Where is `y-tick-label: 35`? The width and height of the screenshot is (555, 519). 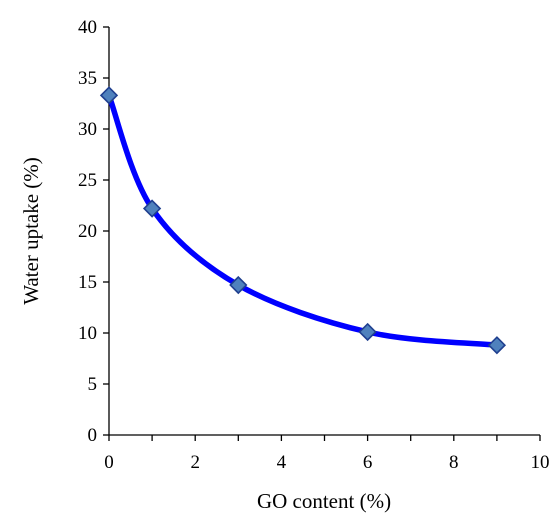 y-tick-label: 35 is located at coordinates (87, 78).